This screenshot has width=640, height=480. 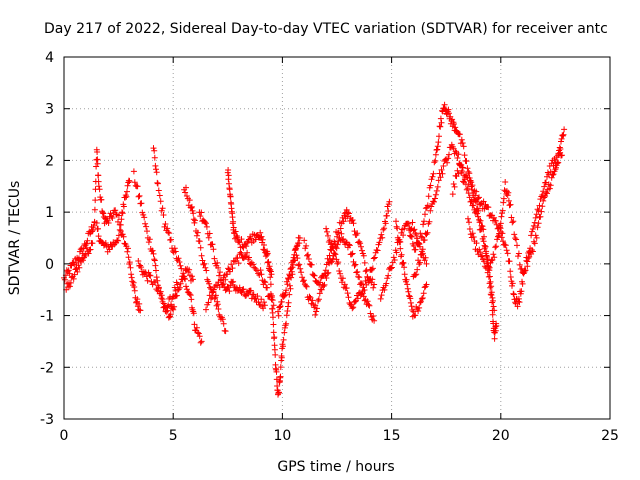 What do you see at coordinates (47, 317) in the screenshot?
I see `y-tick-label: -1` at bounding box center [47, 317].